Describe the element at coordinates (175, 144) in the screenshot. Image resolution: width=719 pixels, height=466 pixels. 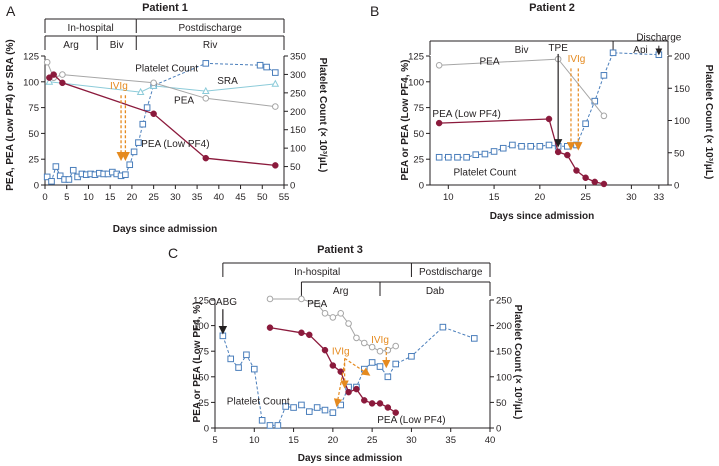
I see `panel-a-series-label: PEA (Low PF4)` at that location.